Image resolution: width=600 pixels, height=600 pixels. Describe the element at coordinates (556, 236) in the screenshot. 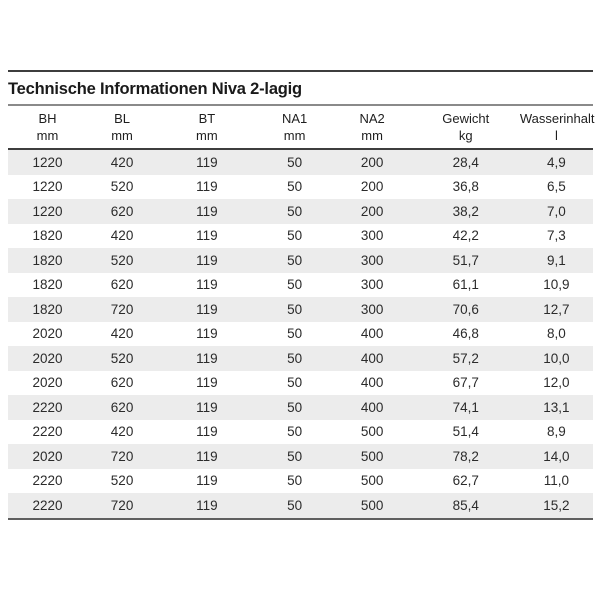

I see `table-cell: 7,3` at that location.